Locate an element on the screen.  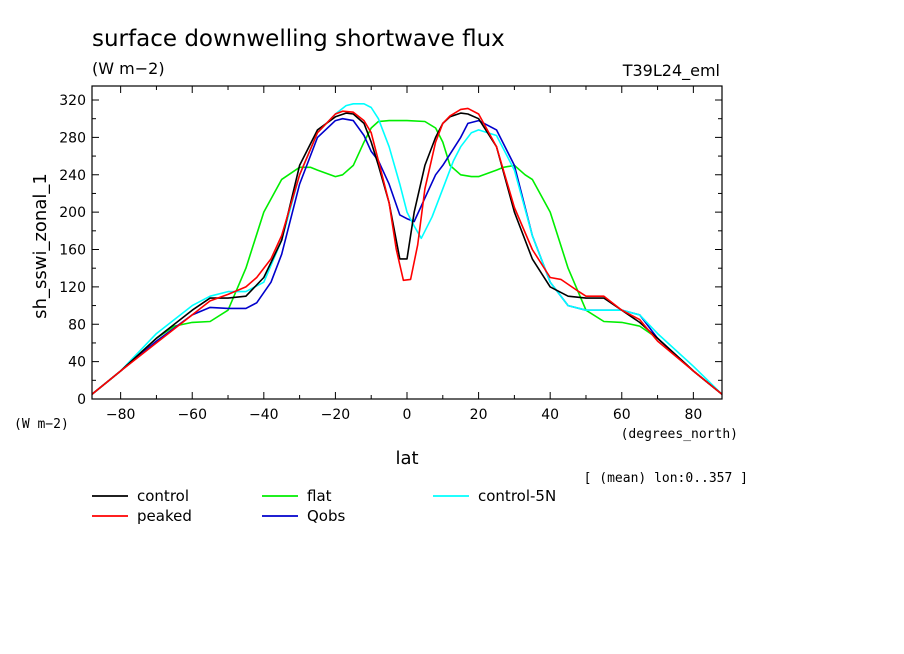
x-tick-label: 60 is located at coordinates (622, 415).